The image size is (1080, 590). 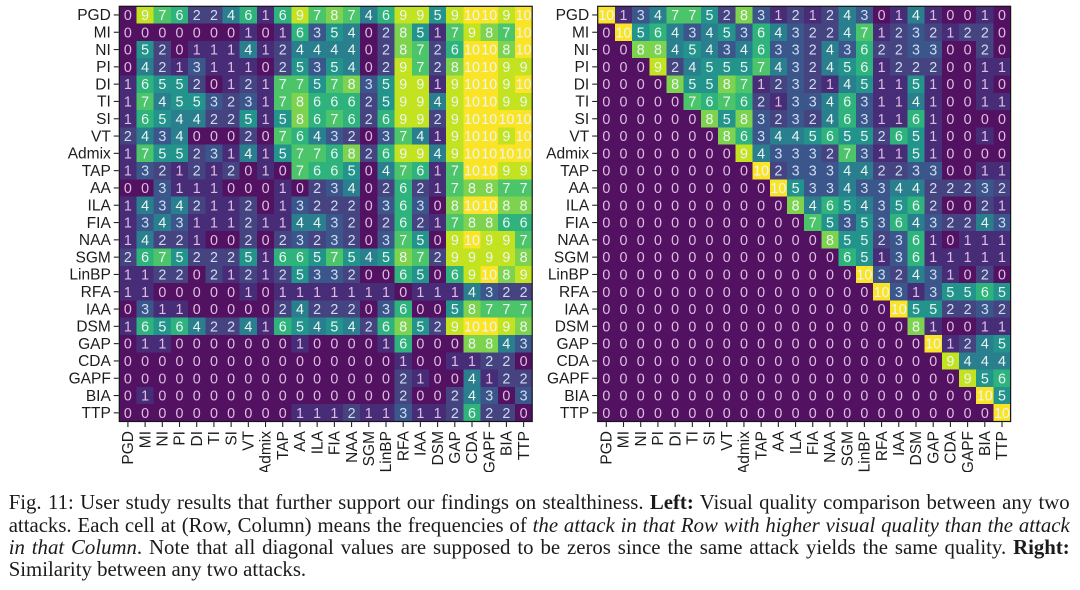 What do you see at coordinates (103, 84) in the screenshot?
I see `svg-text: DI` at bounding box center [103, 84].